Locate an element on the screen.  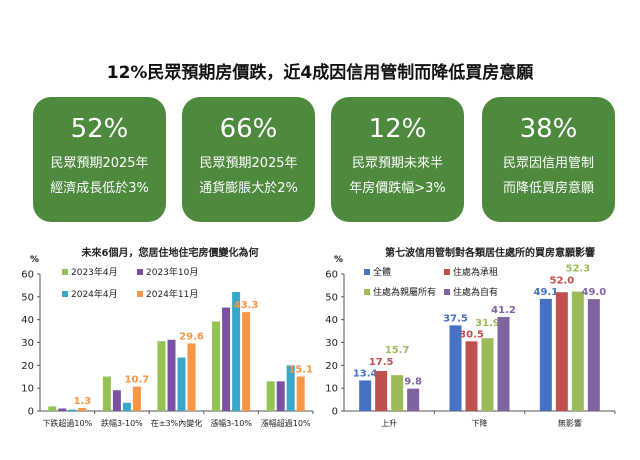
data-label: 52.0 is located at coordinates (561, 280).